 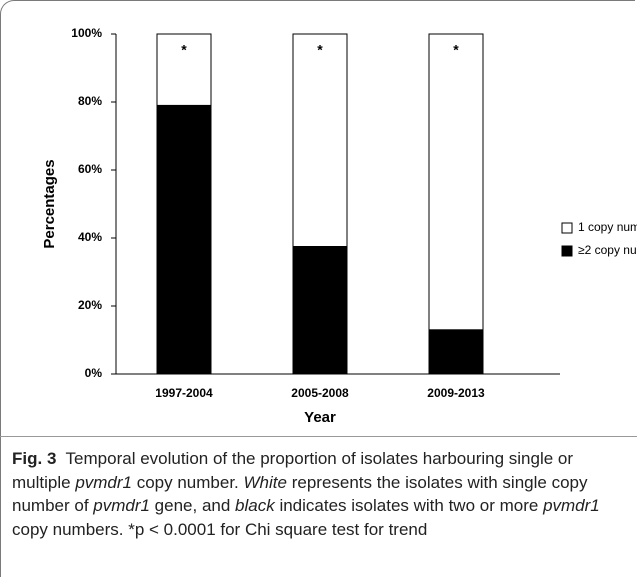 What do you see at coordinates (188, 482) in the screenshot?
I see `caption-text: copy number.` at bounding box center [188, 482].